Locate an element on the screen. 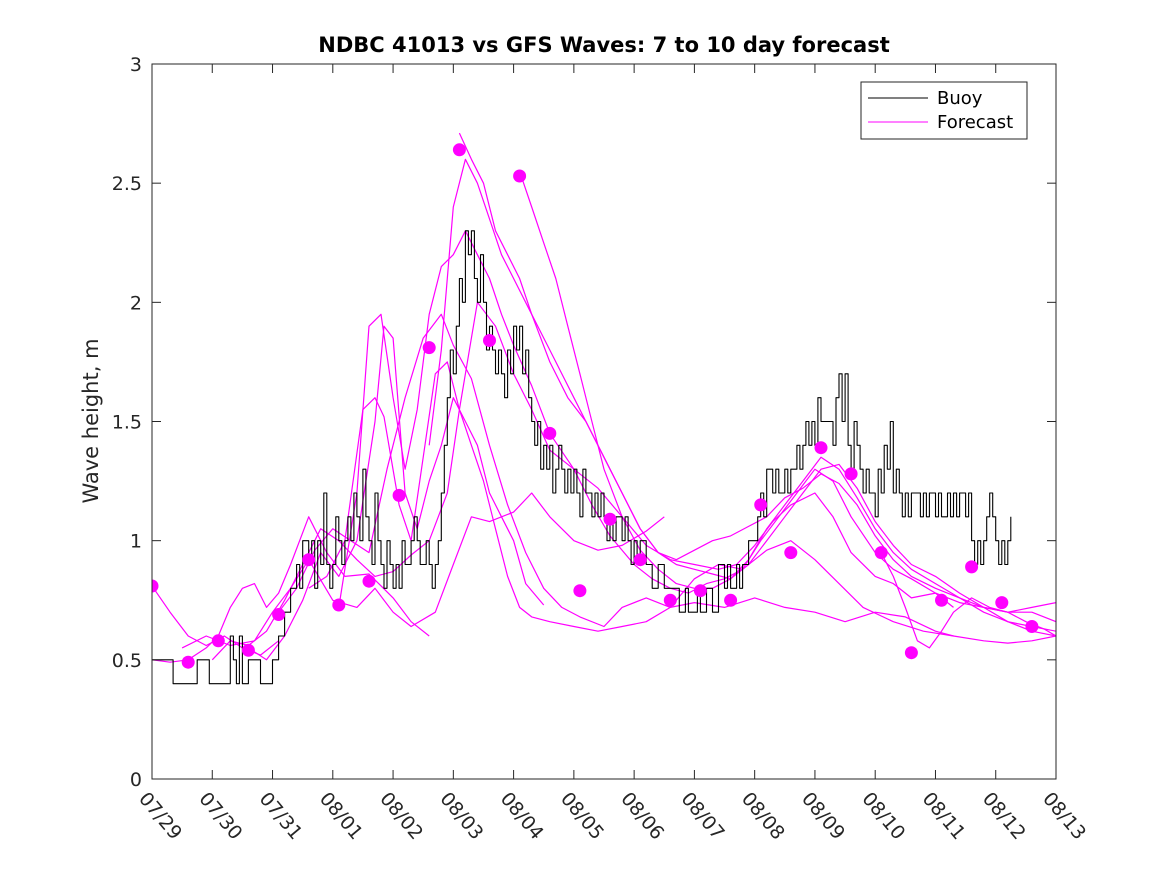  y-tick-label: 1.5 is located at coordinates (127, 423).